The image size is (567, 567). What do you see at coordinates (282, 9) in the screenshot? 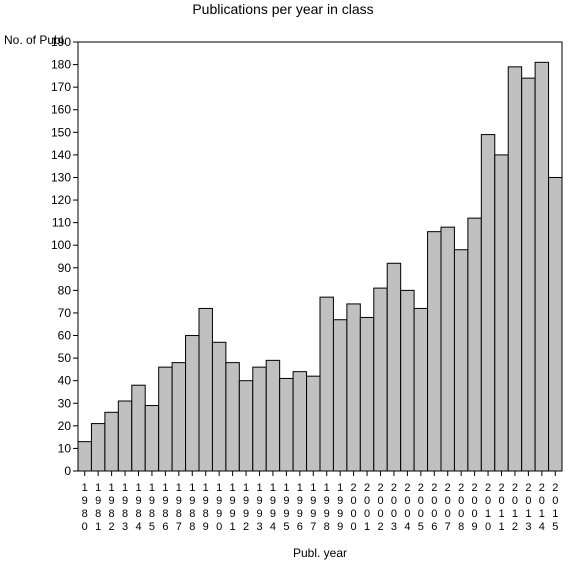
I see `chart-title: Publications per year in class` at bounding box center [282, 9].